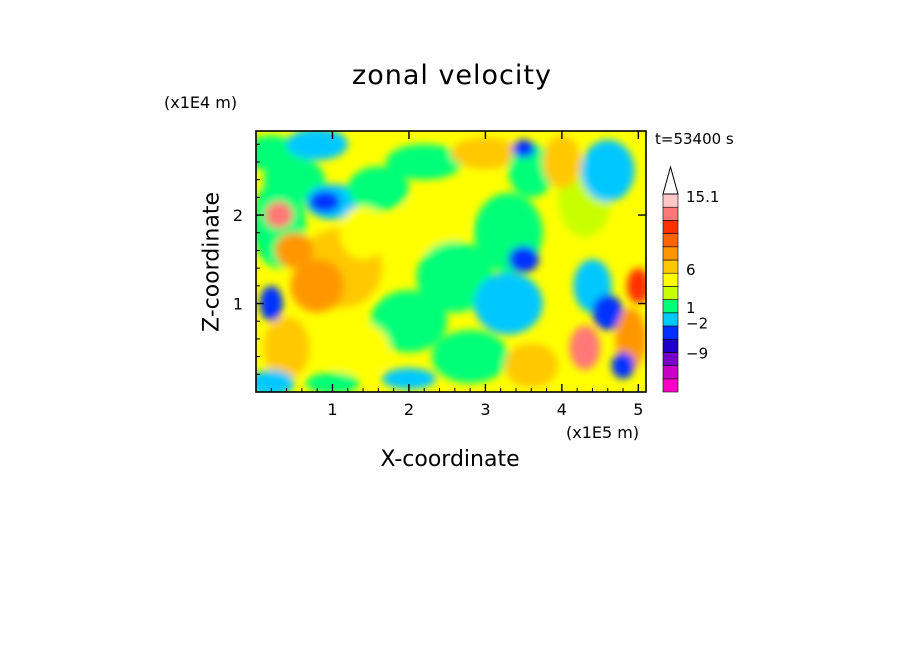 The height and width of the screenshot is (654, 904). I want to click on colorbar-label: 1, so click(691, 308).